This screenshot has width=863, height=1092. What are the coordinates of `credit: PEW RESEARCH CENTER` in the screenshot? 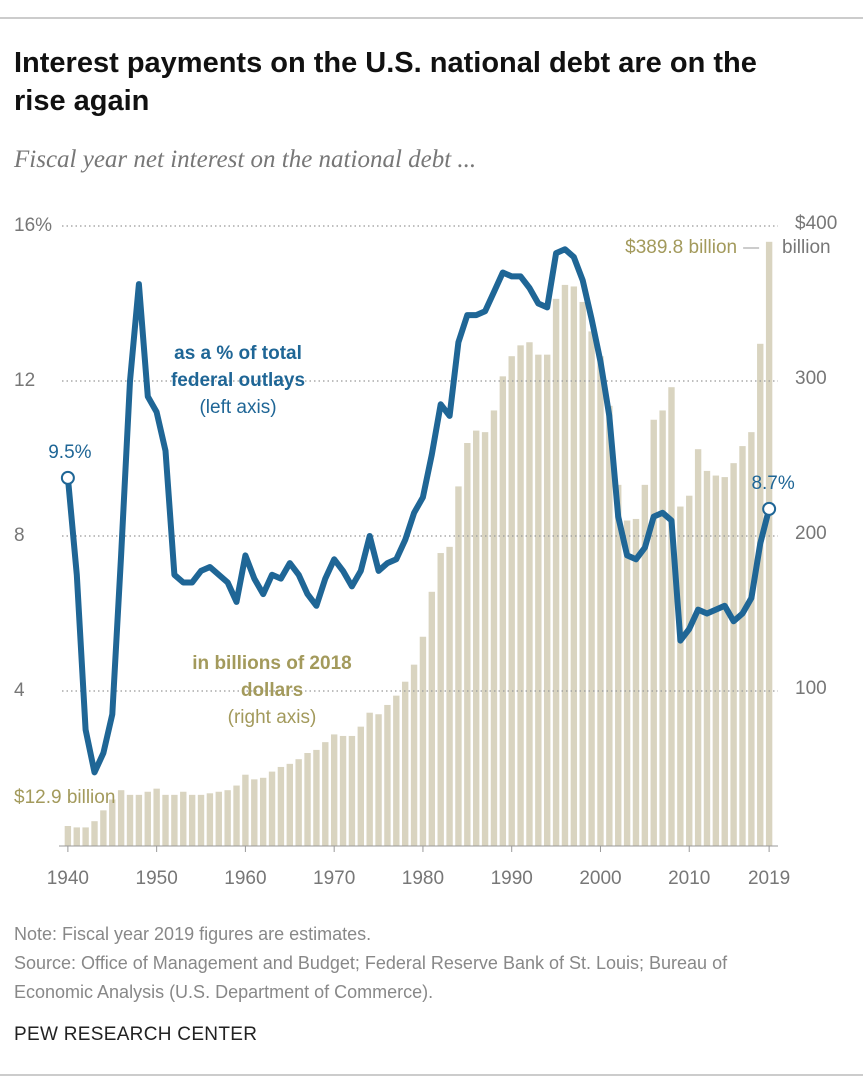 It's located at (136, 1034).